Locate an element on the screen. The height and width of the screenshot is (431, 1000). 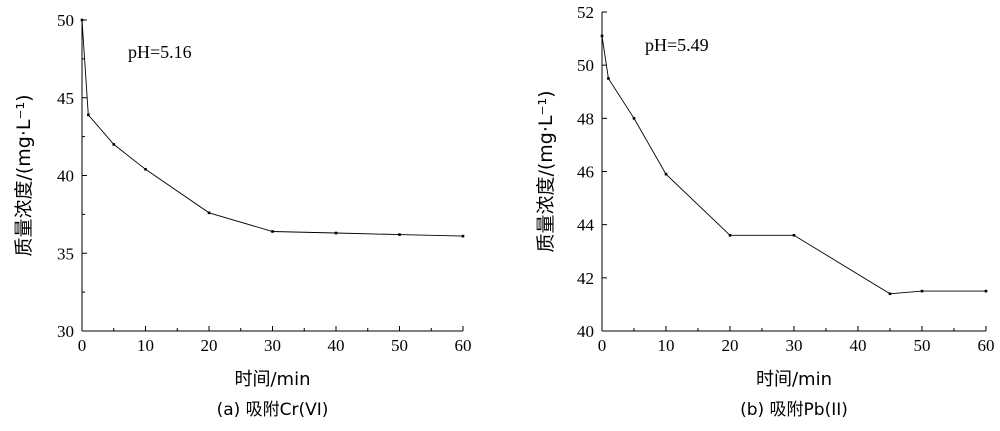
y-tick-label: 35 is located at coordinates (65, 253).